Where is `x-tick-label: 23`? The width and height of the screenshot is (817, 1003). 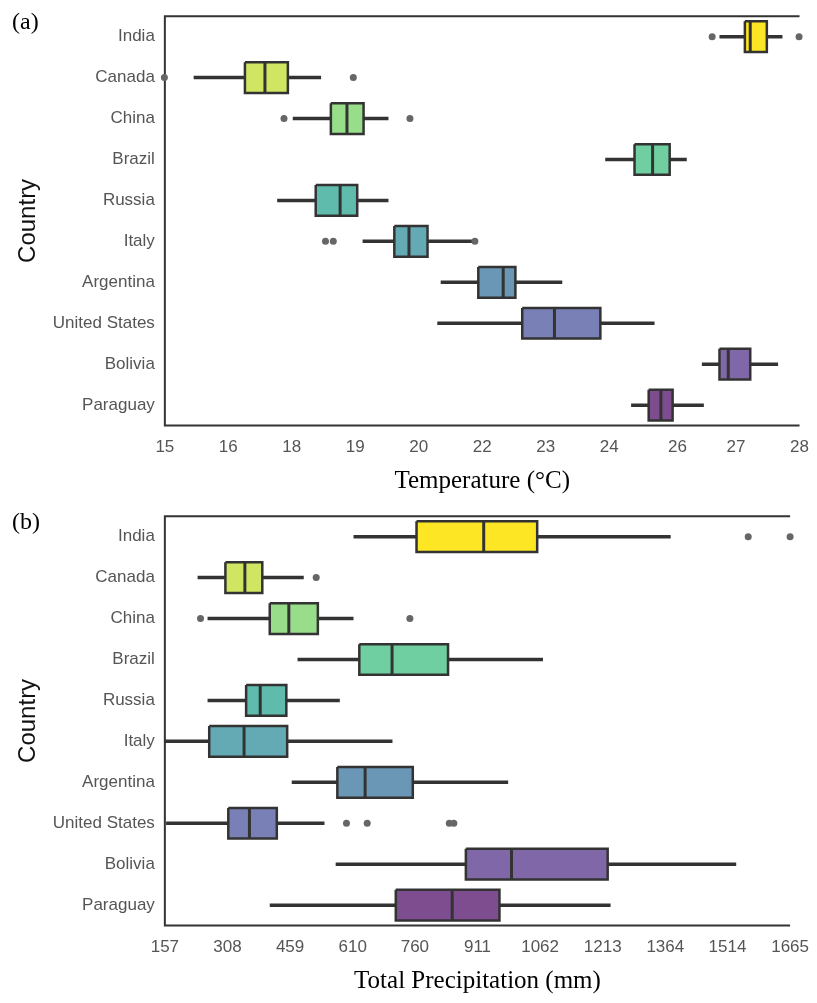 x-tick-label: 23 is located at coordinates (546, 447).